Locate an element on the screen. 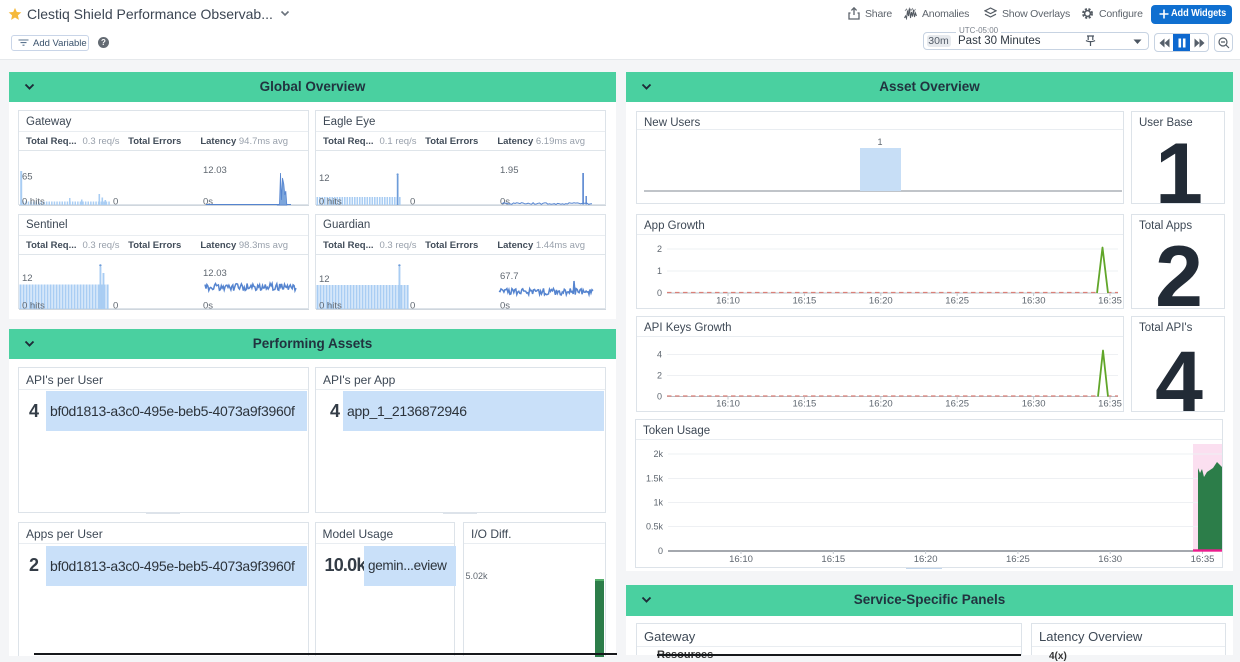  svg-text: 67.7 is located at coordinates (509, 276).